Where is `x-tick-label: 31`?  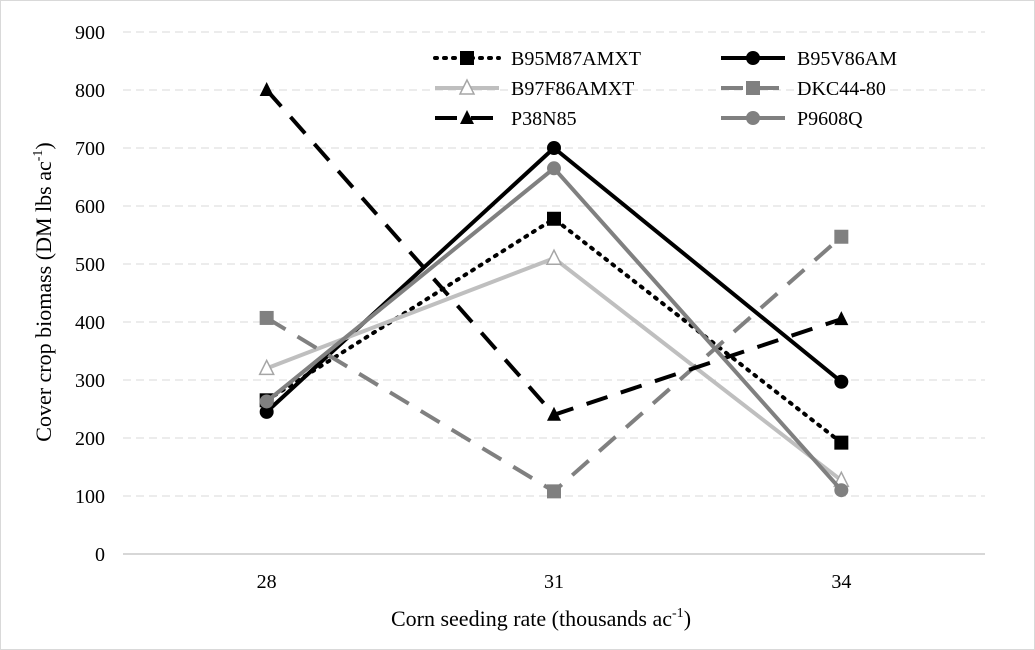
x-tick-label: 31 is located at coordinates (554, 582).